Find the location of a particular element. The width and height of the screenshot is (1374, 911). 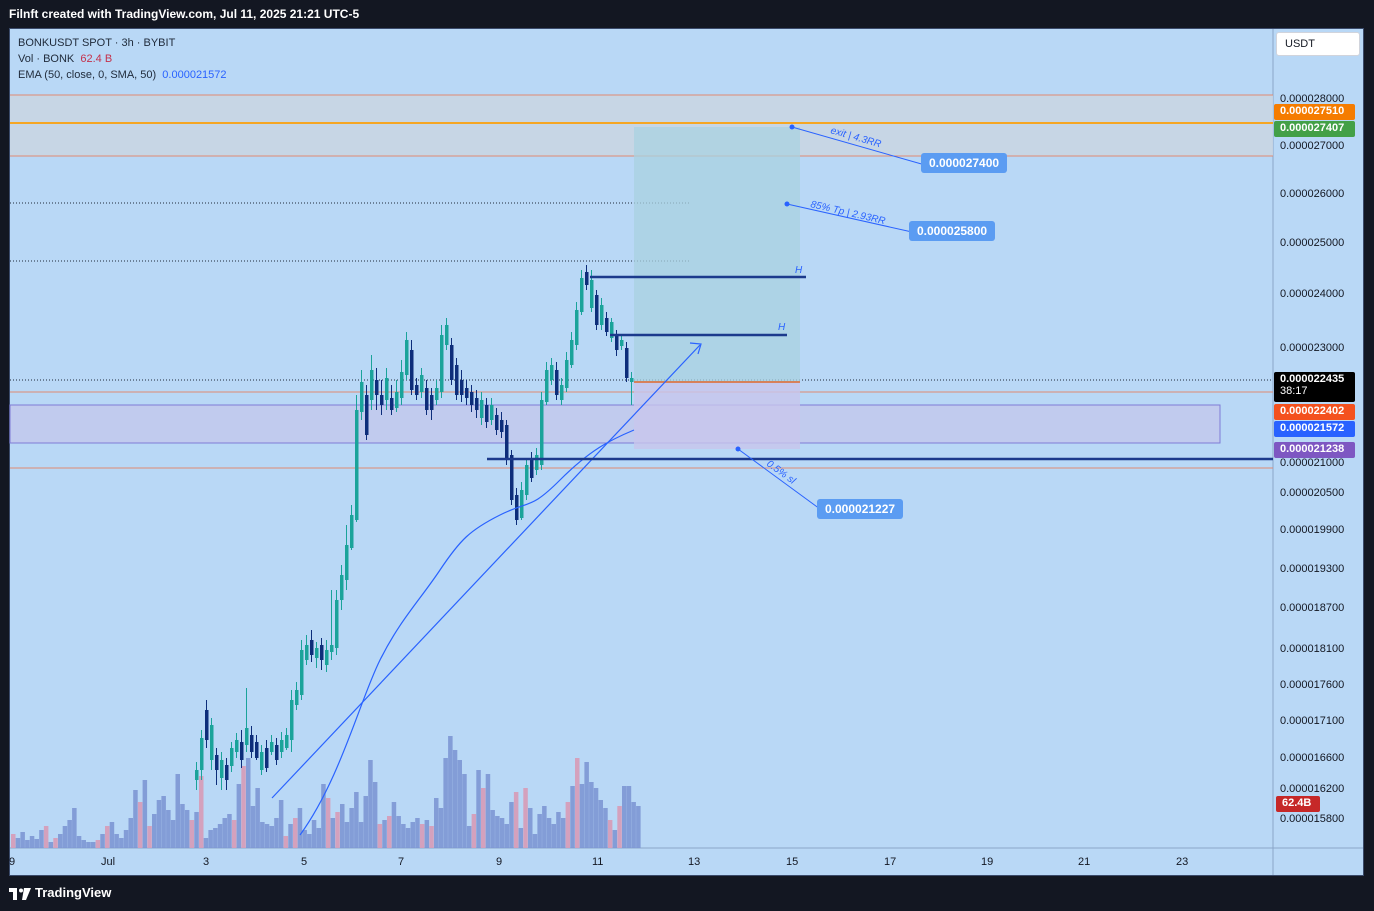

exit-pointer-dot is located at coordinates (792, 127).